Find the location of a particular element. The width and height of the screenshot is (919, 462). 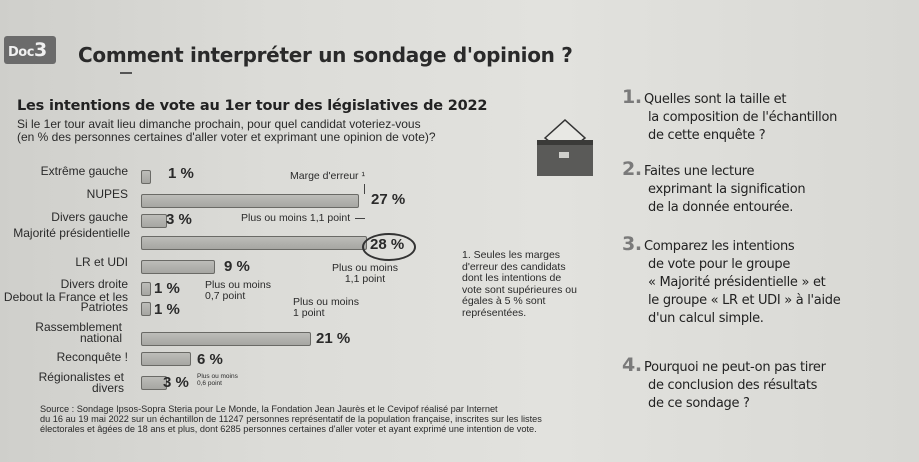

highlight-circle is located at coordinates (389, 247).